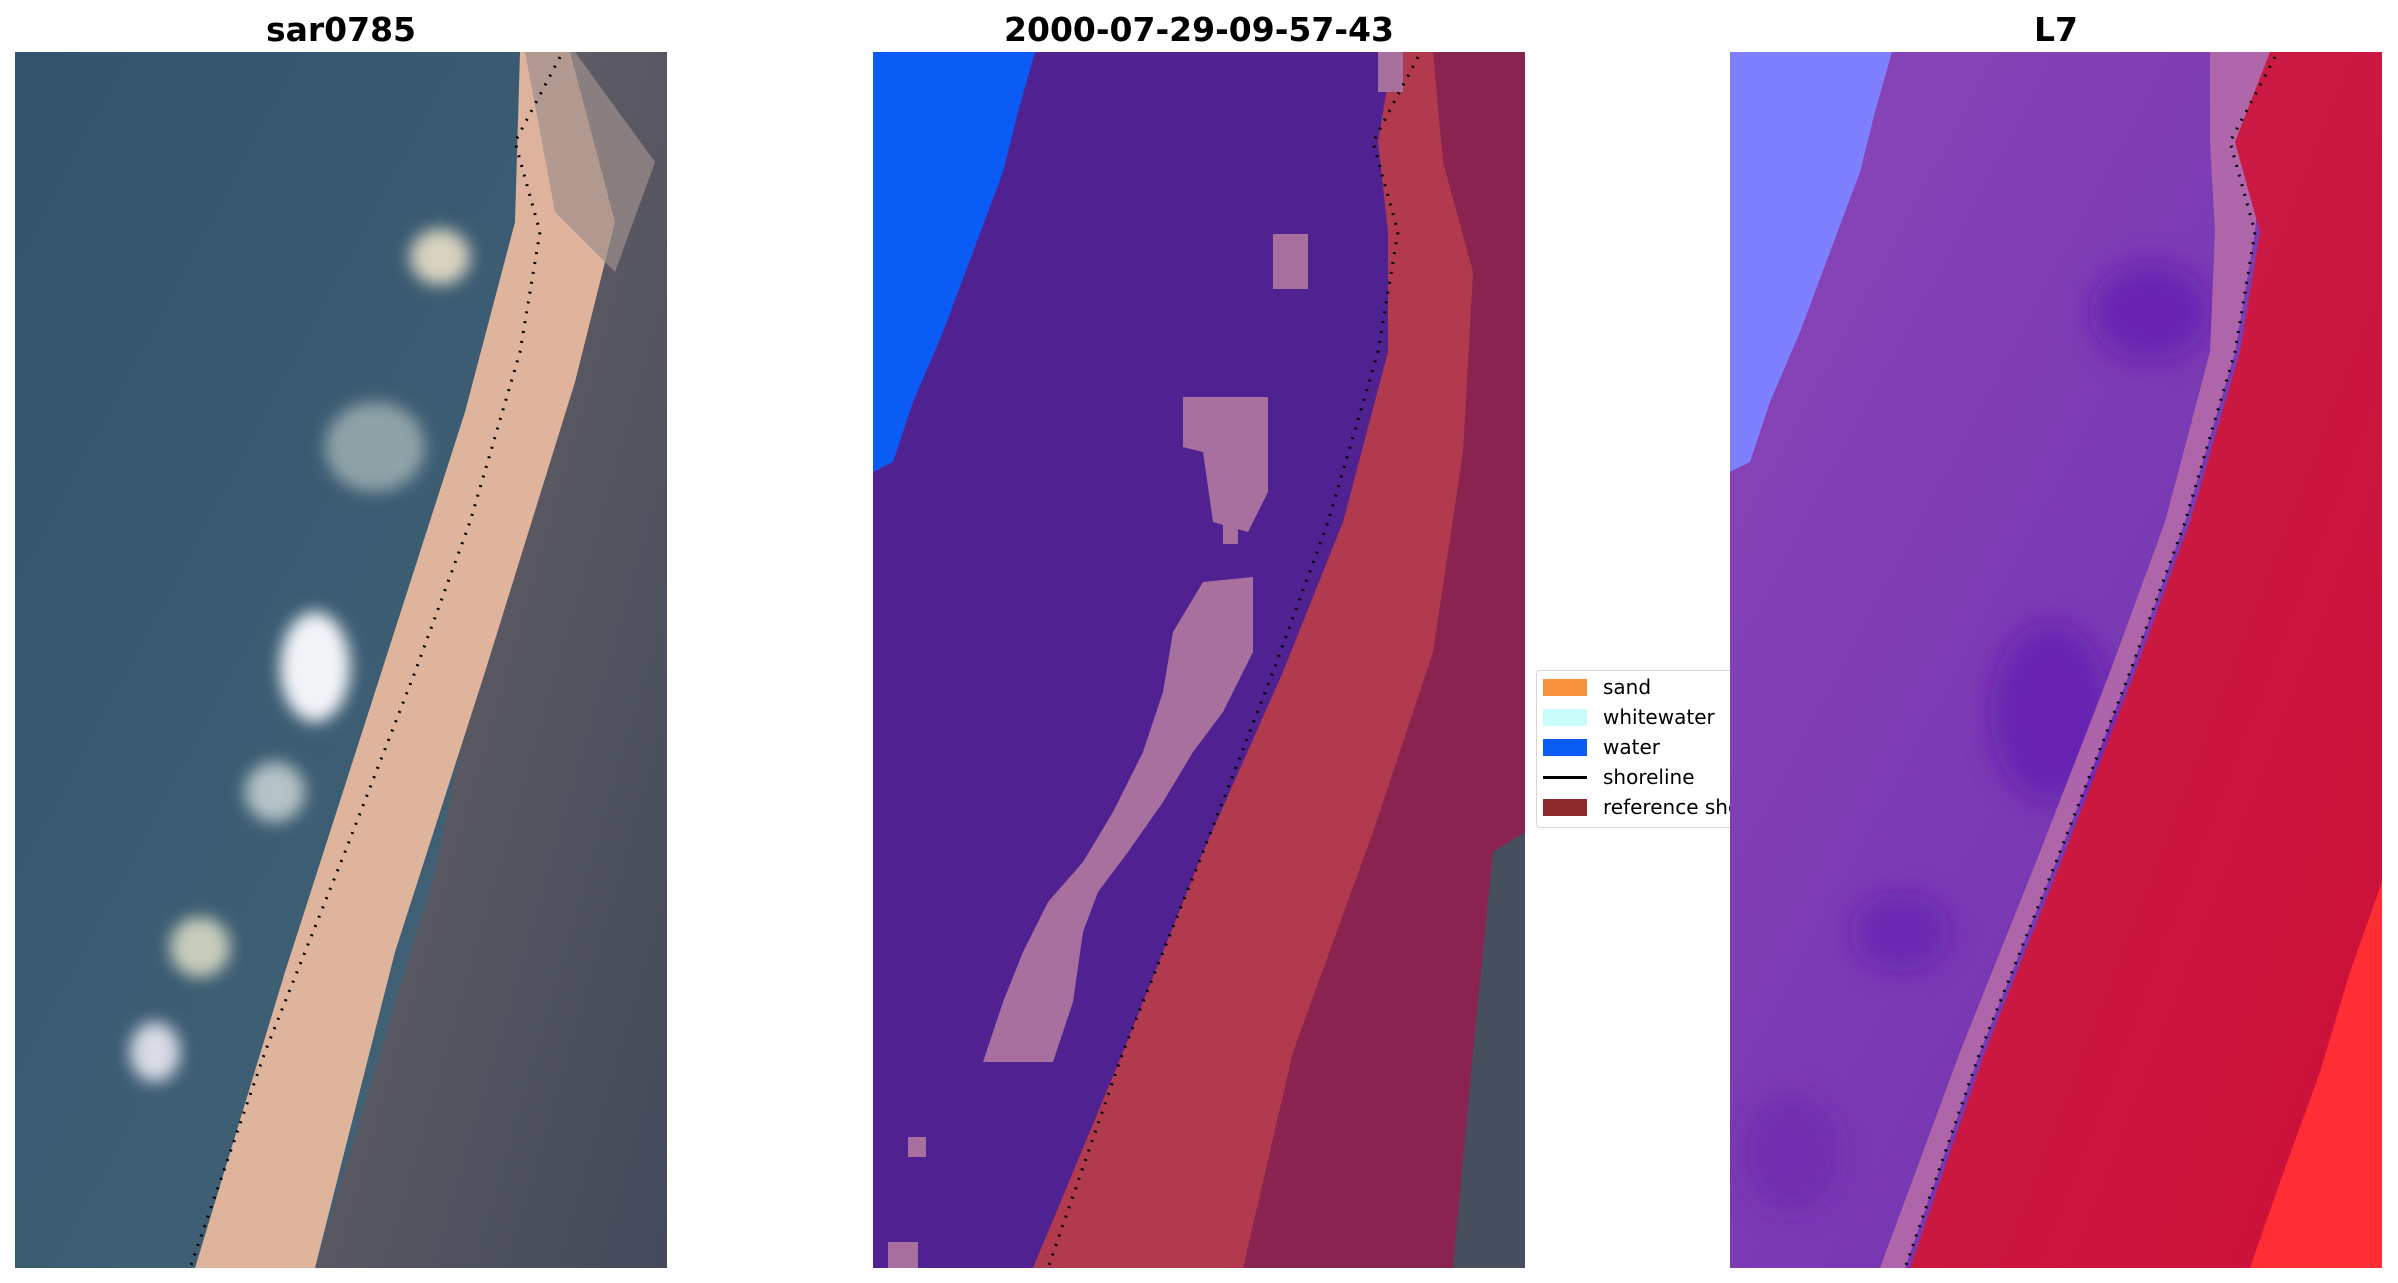  I want to click on water-class-area, so click(954, 262).